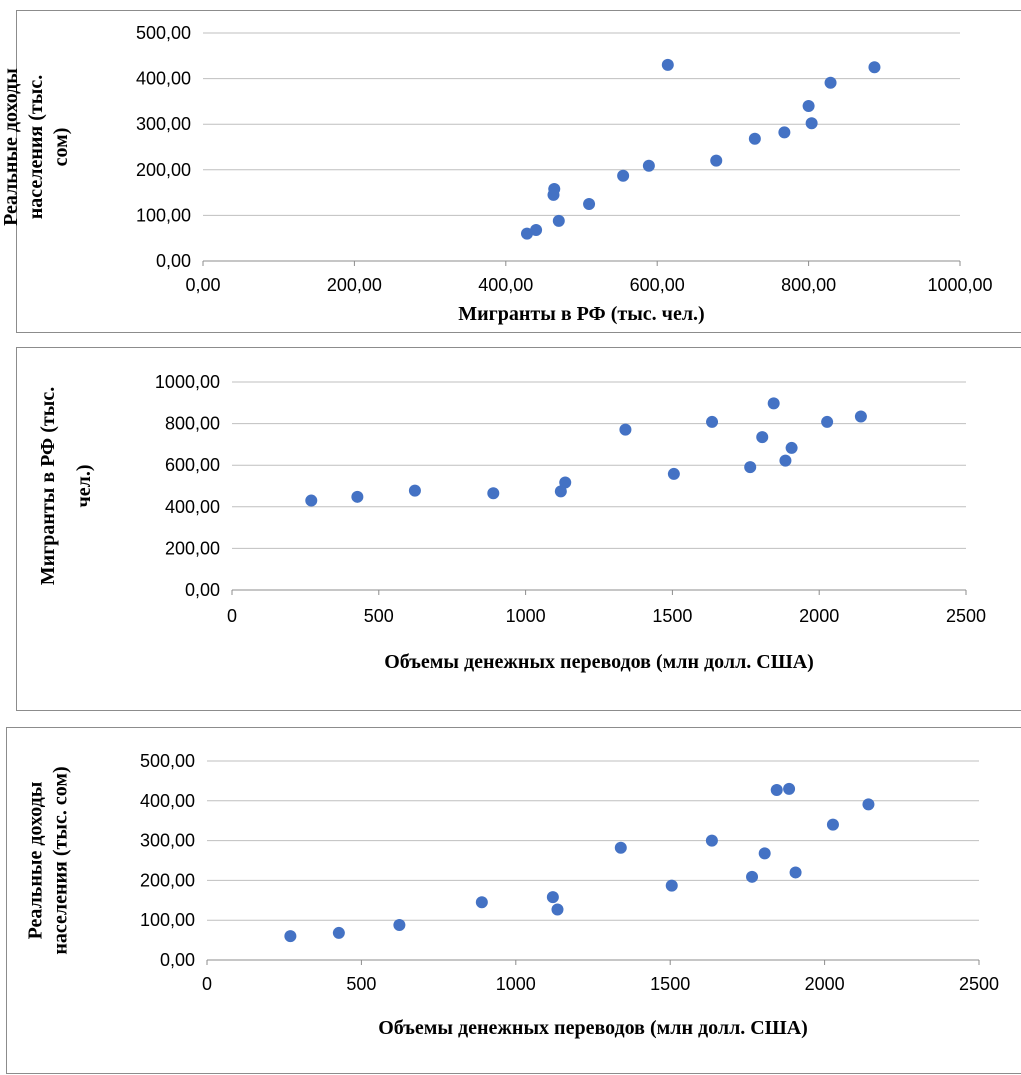 This screenshot has height=1075, width=1021. Describe the element at coordinates (187, 382) in the screenshot. I see `y-tick-label: 1000,00` at that location.